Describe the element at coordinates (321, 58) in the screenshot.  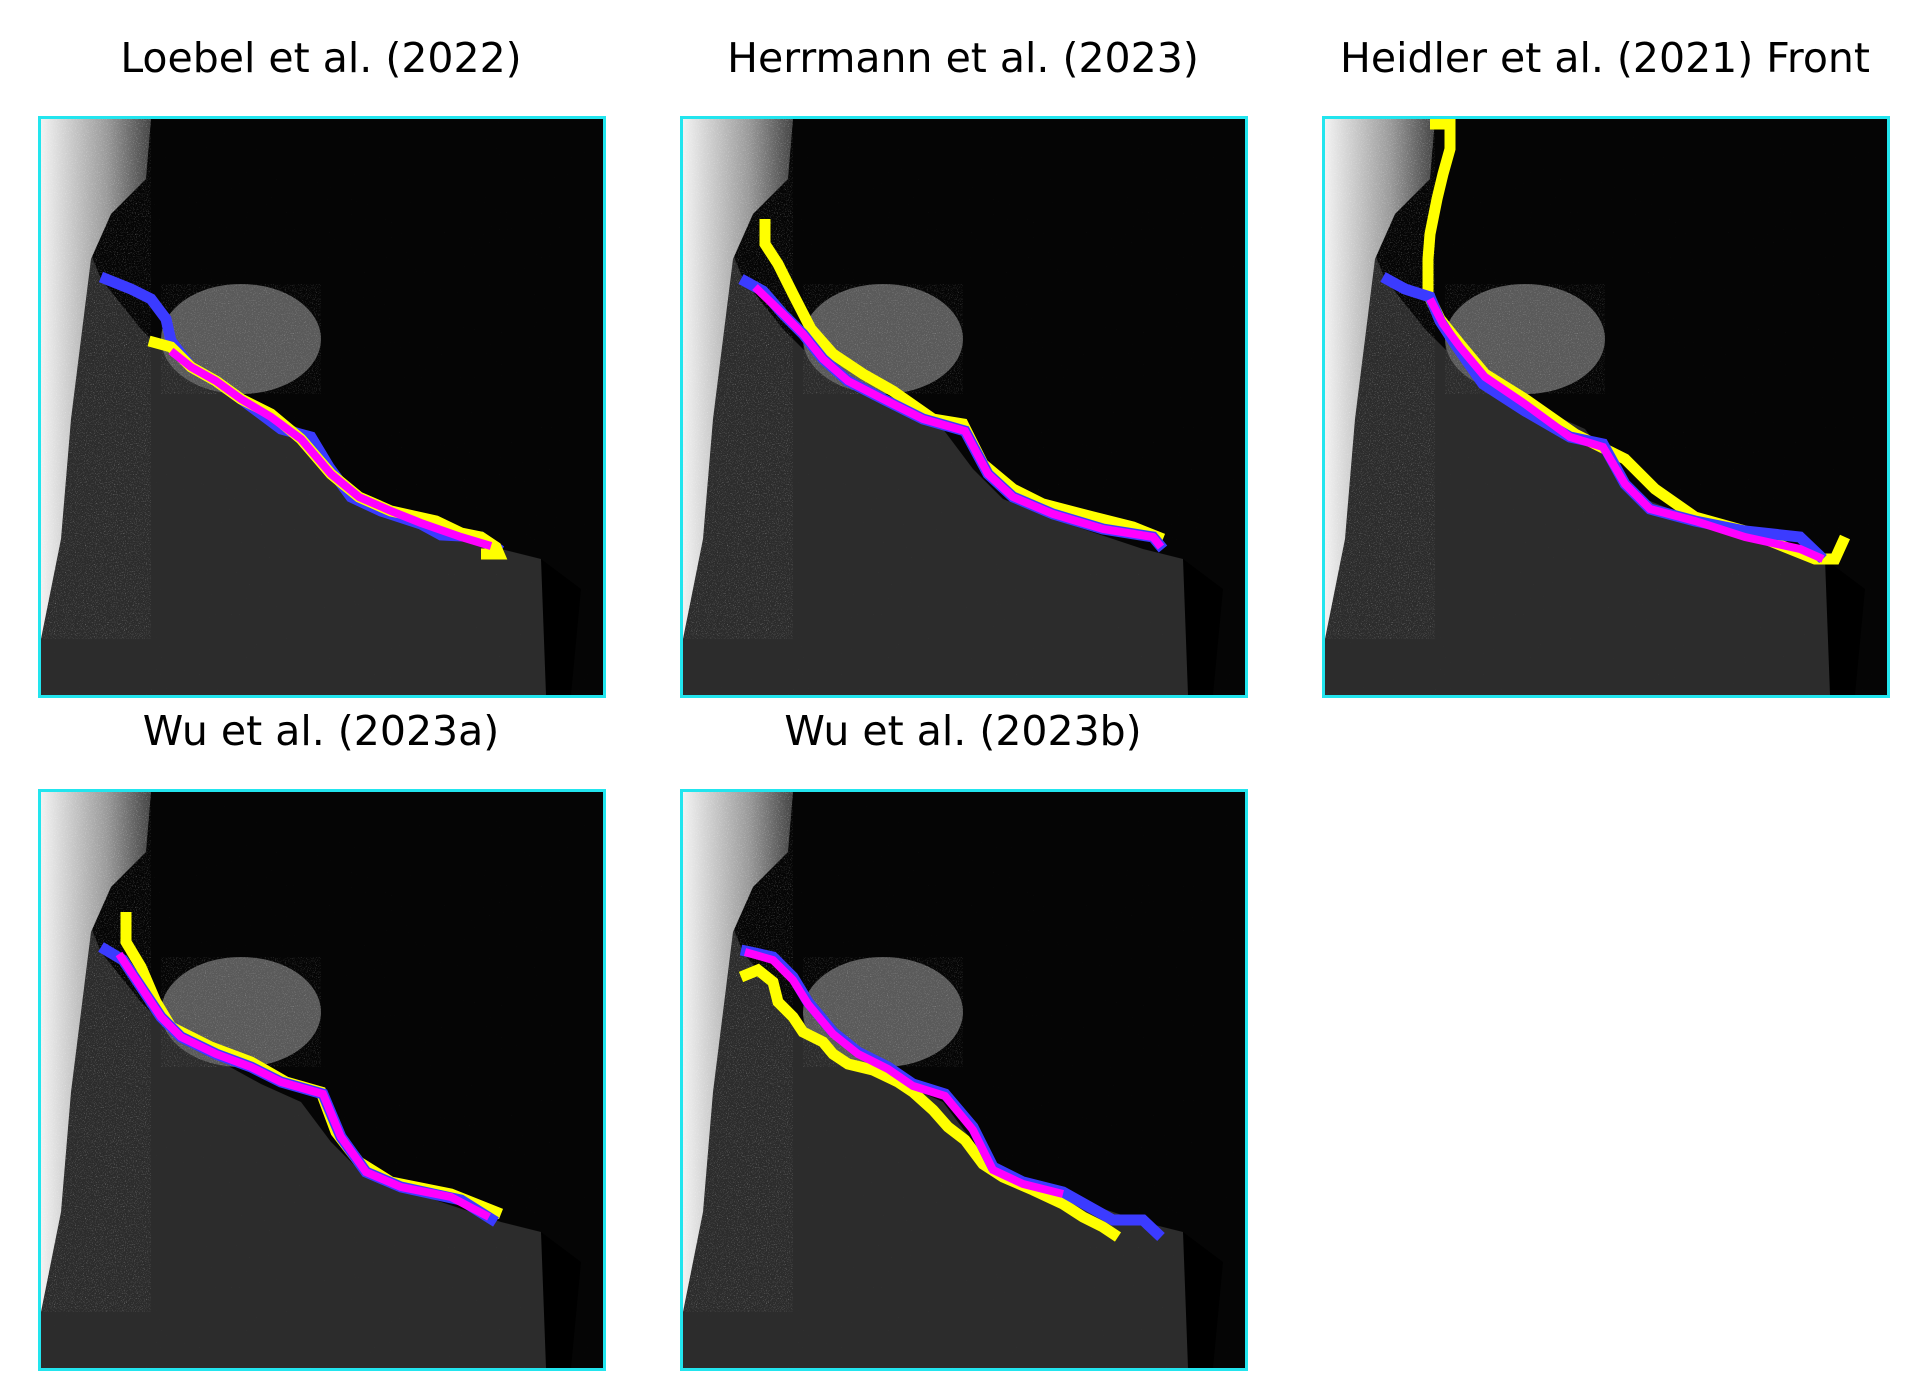
I see `panel-title: Loebel et al. (2022)` at that location.